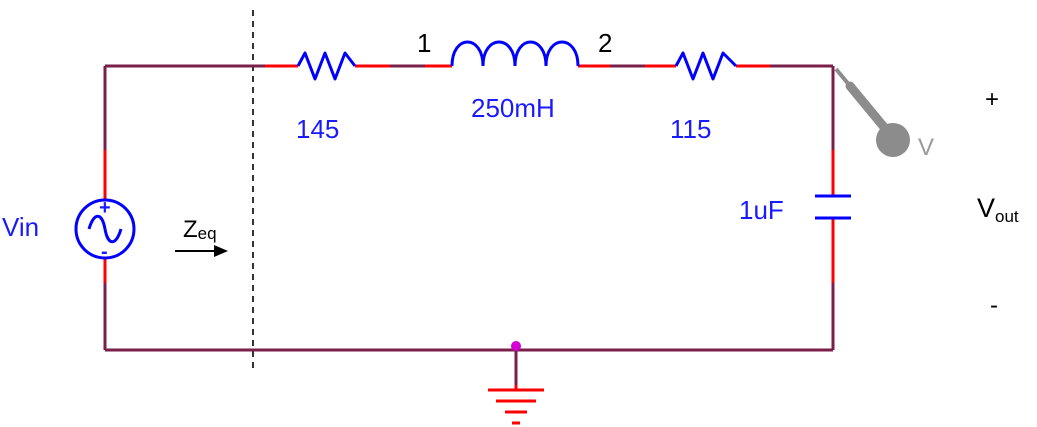 The height and width of the screenshot is (427, 1037). I want to click on vout-label: Vout, so click(998, 209).